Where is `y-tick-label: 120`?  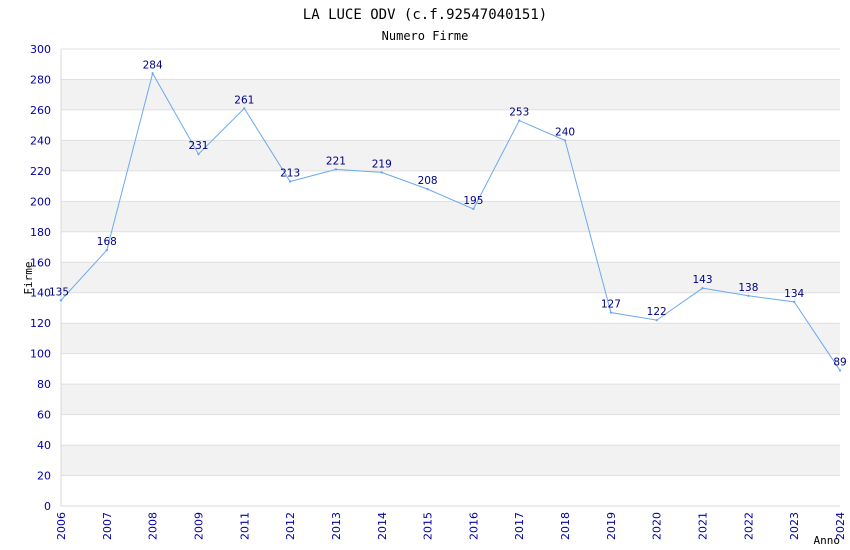 y-tick-label: 120 is located at coordinates (40, 323).